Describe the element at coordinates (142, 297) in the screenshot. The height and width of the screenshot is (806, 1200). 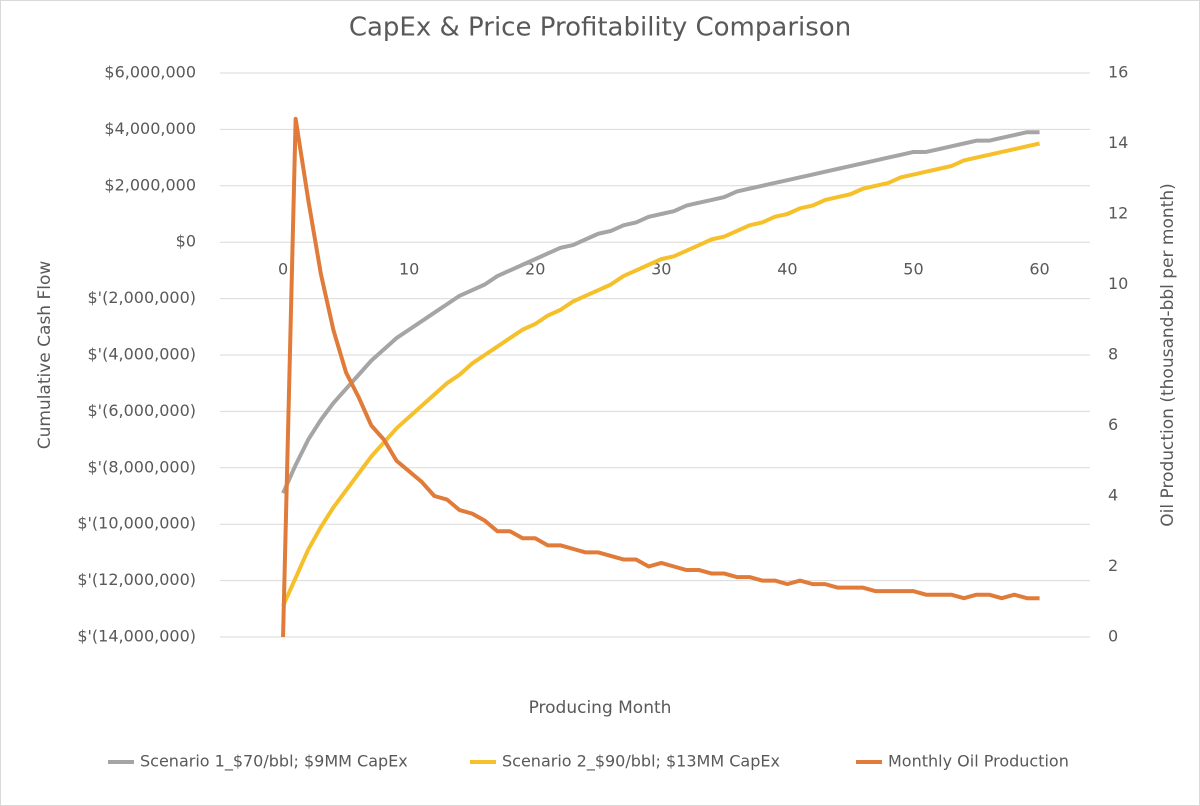
I see `y-tick-label: $'(2,000,000)` at that location.